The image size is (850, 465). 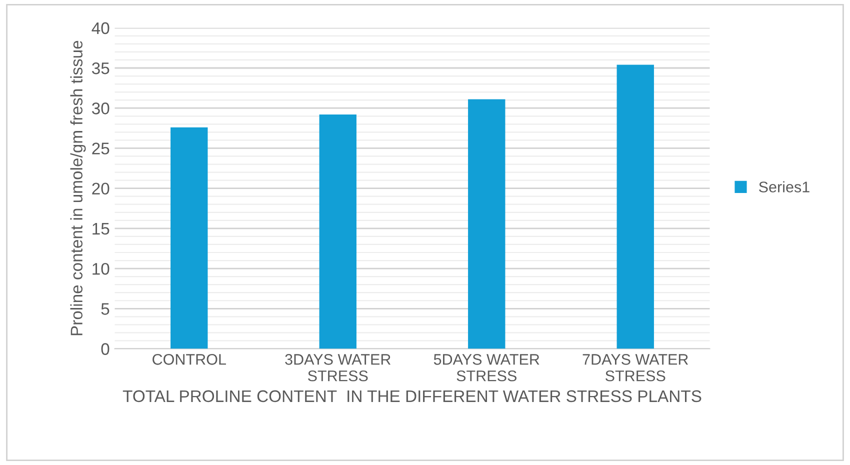 What do you see at coordinates (101, 229) in the screenshot?
I see `y-tick-label: 15` at bounding box center [101, 229].